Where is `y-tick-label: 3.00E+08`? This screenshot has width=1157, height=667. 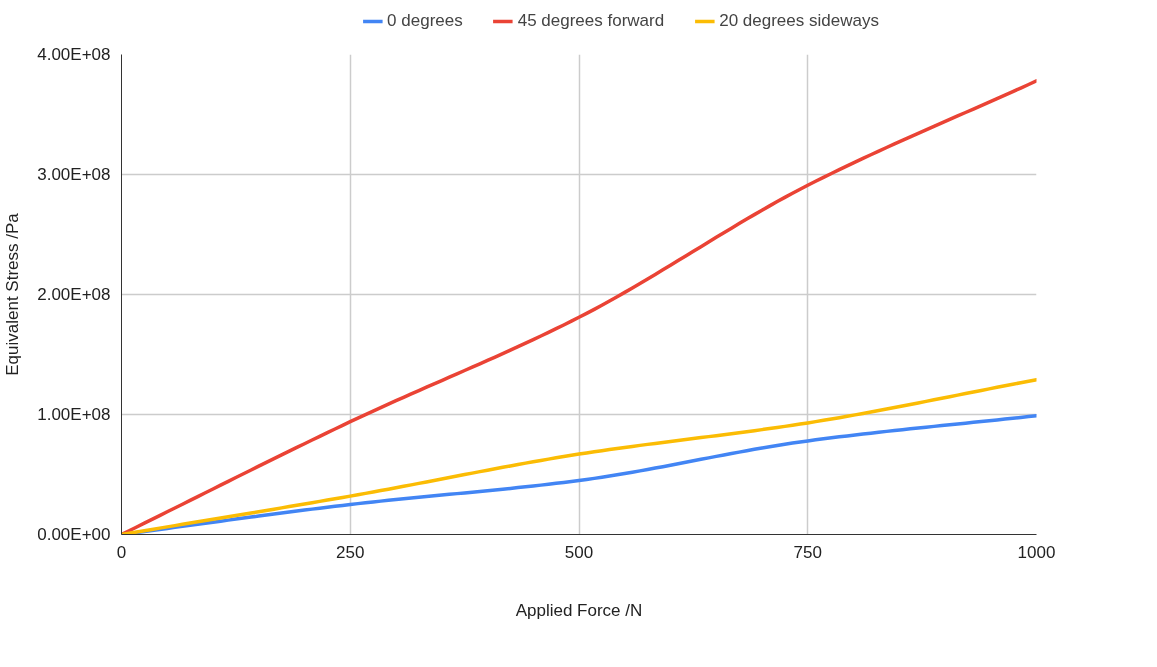 y-tick-label: 3.00E+08 is located at coordinates (74, 174).